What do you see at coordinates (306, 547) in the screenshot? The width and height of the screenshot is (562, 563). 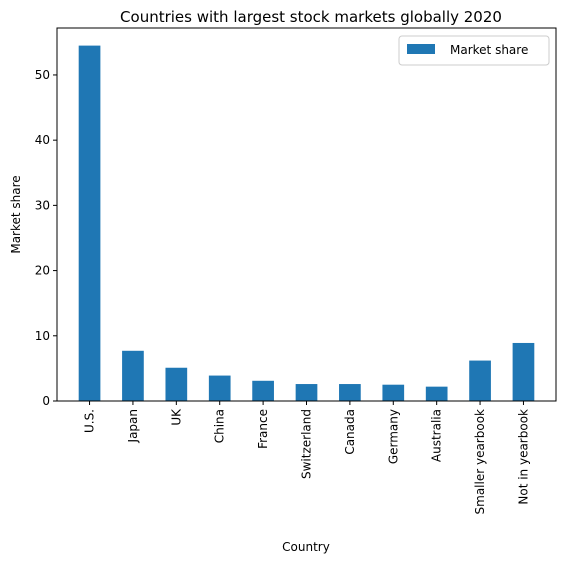 I see `x-axis-label: Country` at bounding box center [306, 547].